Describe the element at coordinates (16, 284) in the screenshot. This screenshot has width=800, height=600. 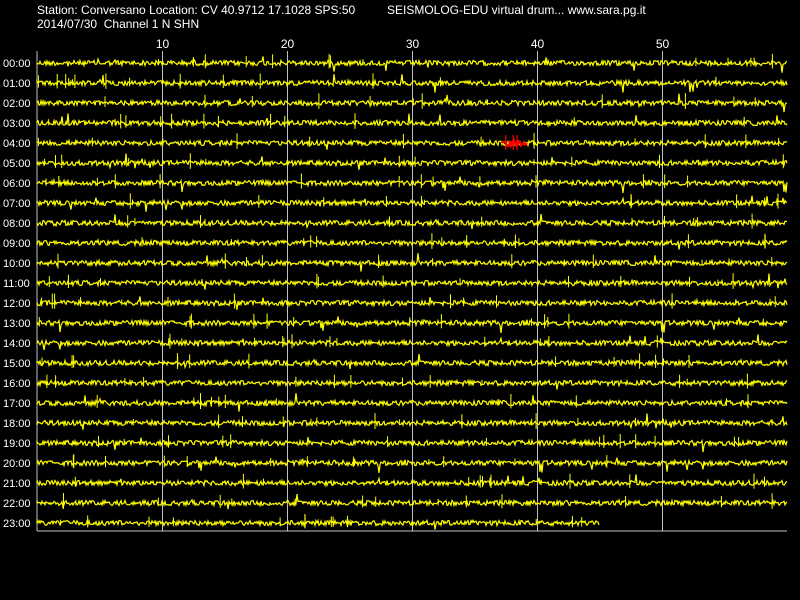
I see `row-label: 11:00` at that location.